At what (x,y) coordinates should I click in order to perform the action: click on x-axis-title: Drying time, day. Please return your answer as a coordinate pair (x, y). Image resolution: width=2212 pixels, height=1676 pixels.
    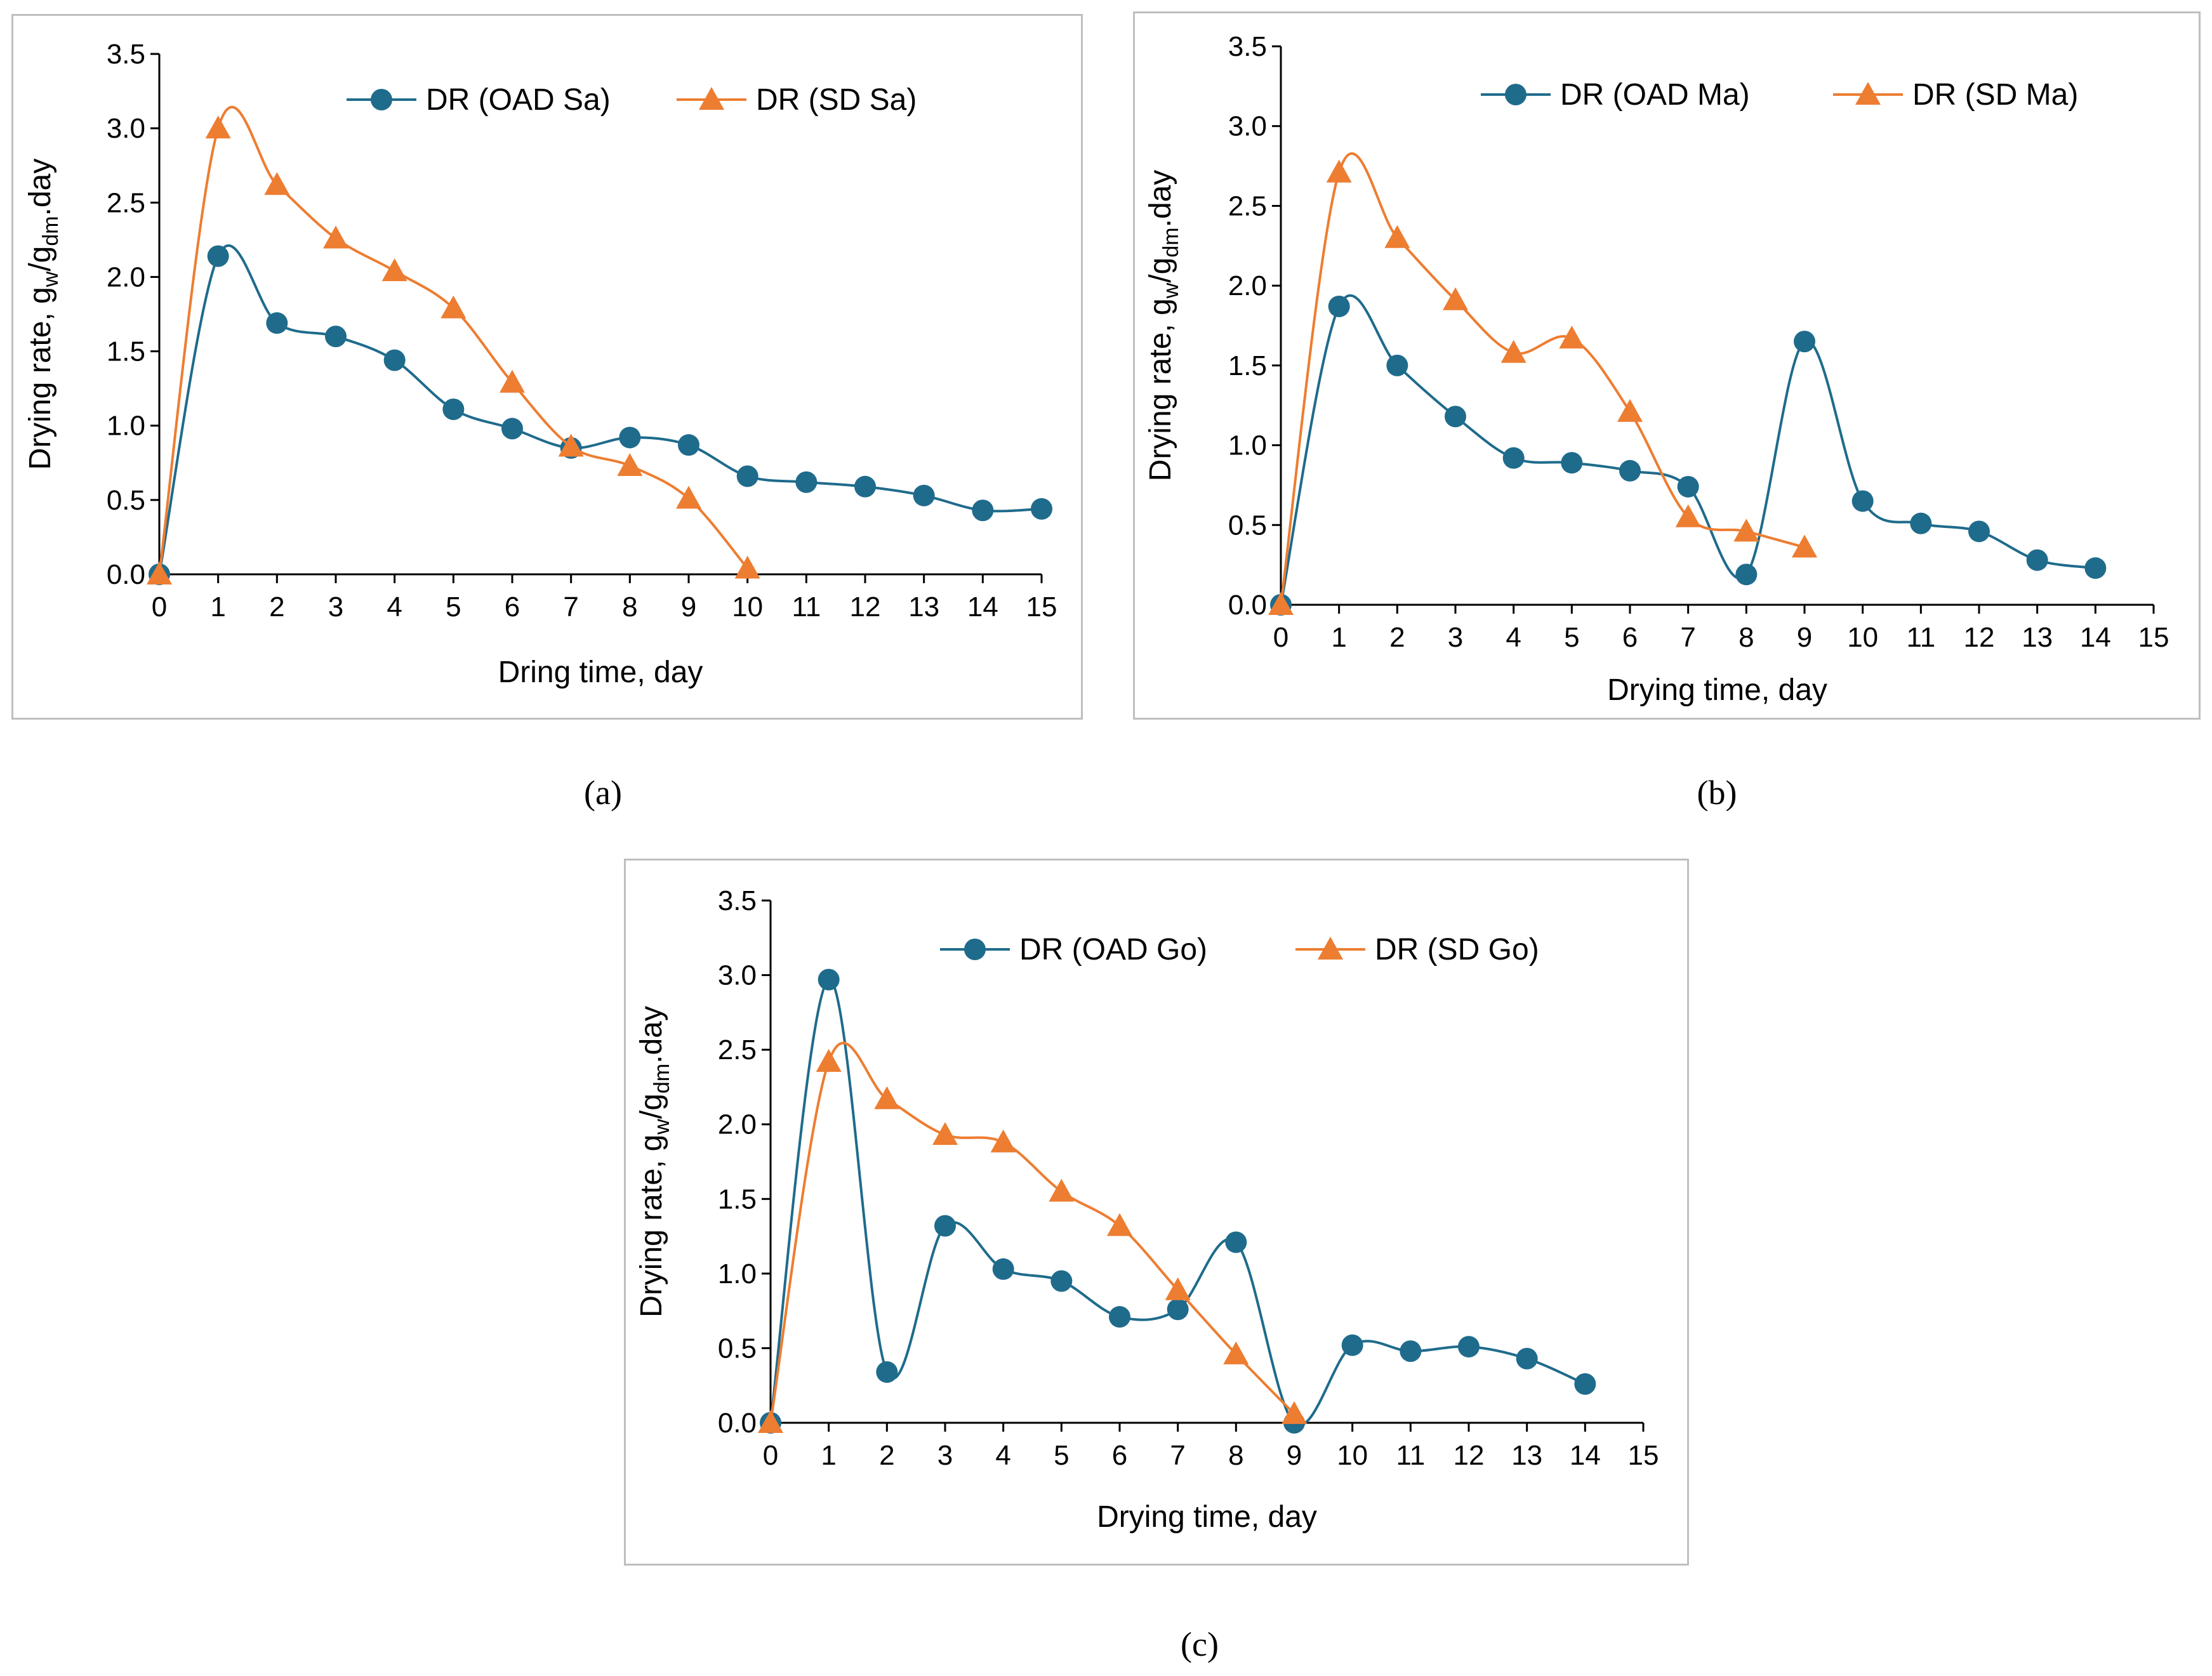
    Looking at the image, I should click on (1717, 690).